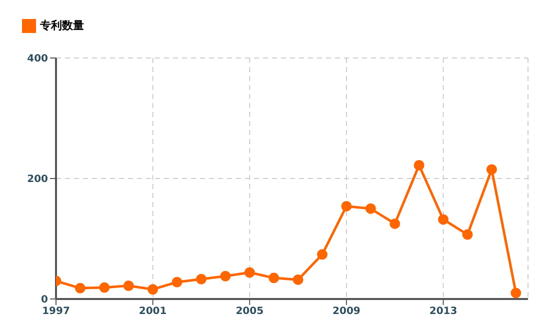  What do you see at coordinates (250, 312) in the screenshot?
I see `x-tick-label: 2005` at bounding box center [250, 312].